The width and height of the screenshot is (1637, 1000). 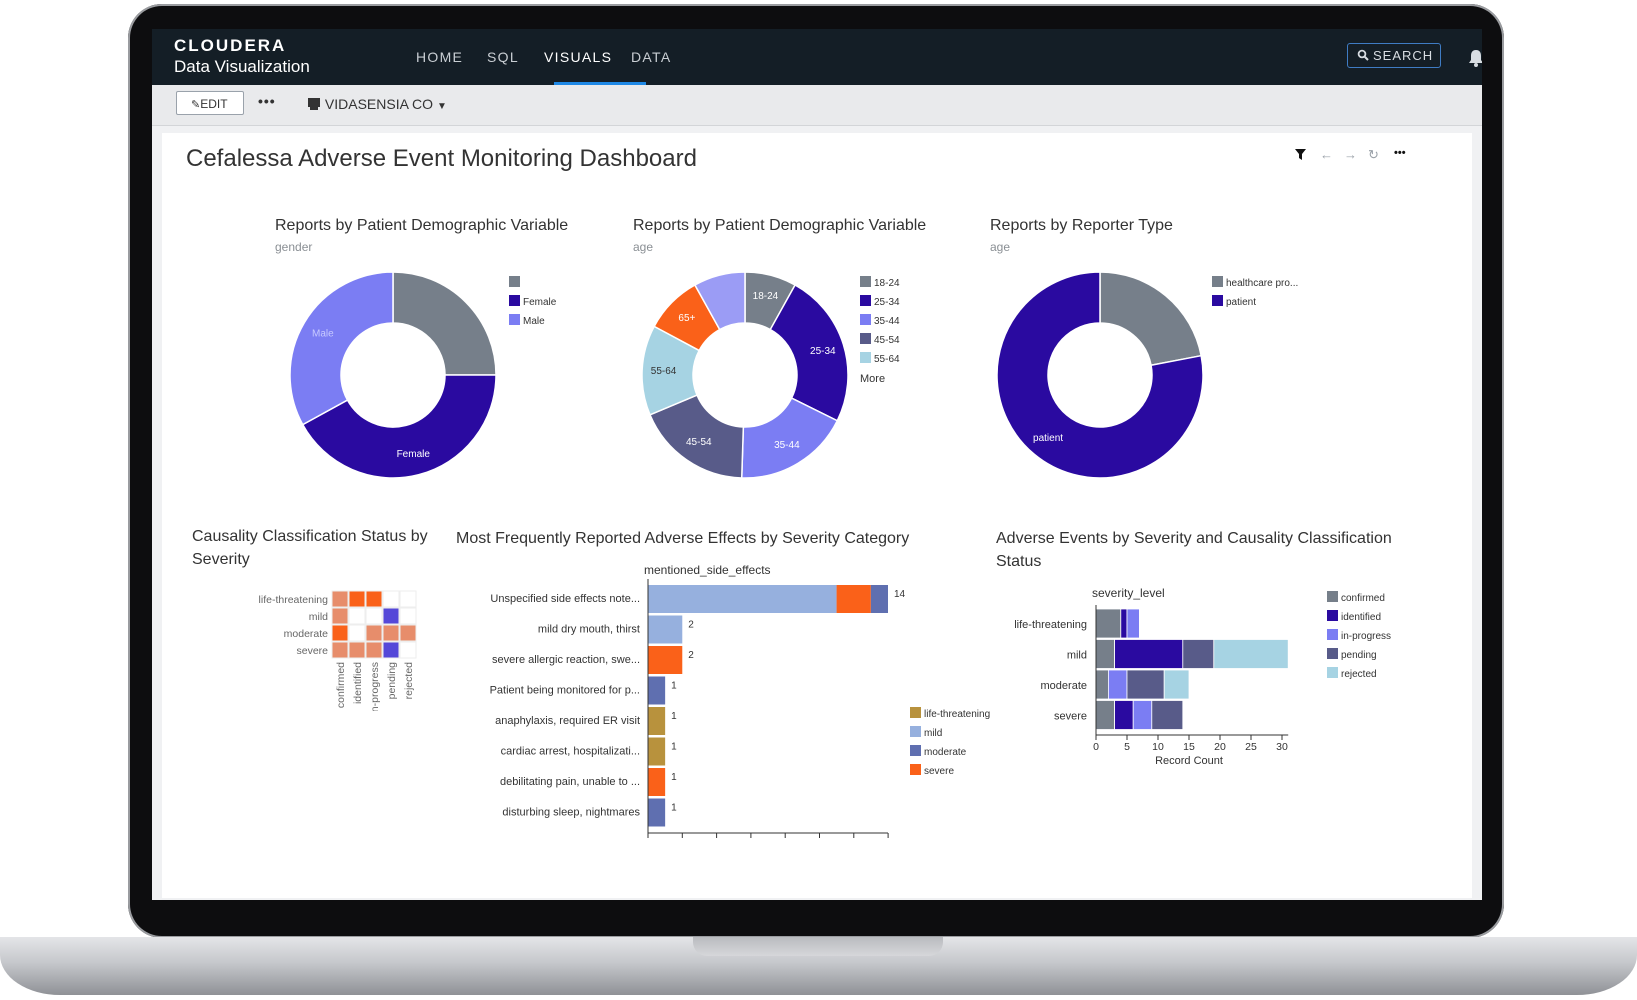 What do you see at coordinates (1350, 154) in the screenshot?
I see `forward-arrow-icon: →` at bounding box center [1350, 154].